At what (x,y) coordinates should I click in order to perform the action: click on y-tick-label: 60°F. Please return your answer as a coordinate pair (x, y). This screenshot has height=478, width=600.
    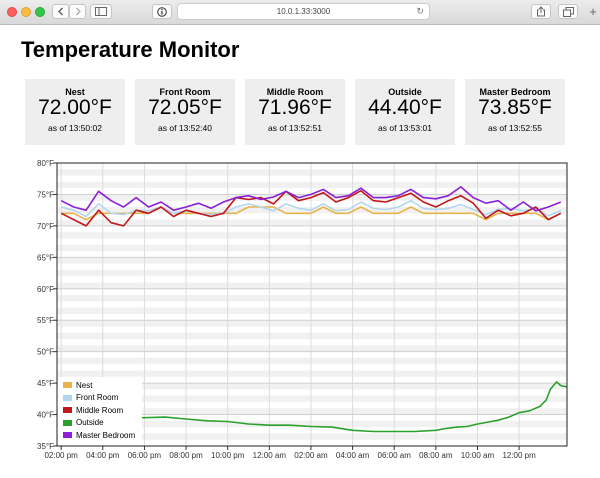
    Looking at the image, I should click on (45, 289).